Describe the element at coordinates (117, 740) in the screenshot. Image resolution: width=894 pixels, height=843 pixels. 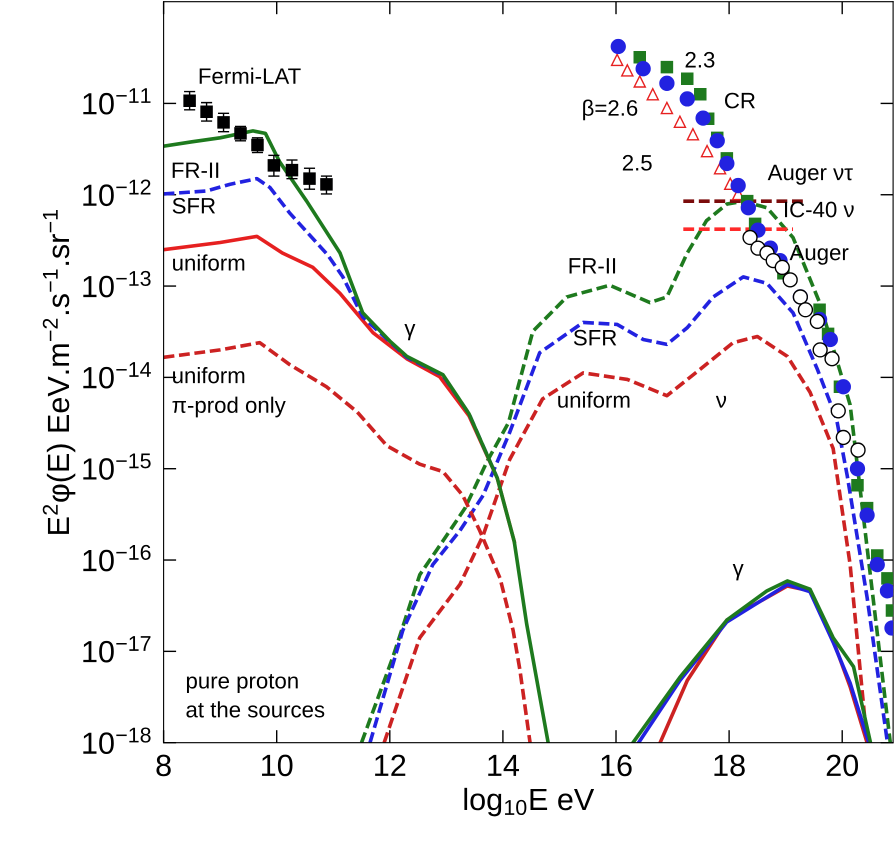
I see `y-tick-label: 10$^{−18}$` at that location.